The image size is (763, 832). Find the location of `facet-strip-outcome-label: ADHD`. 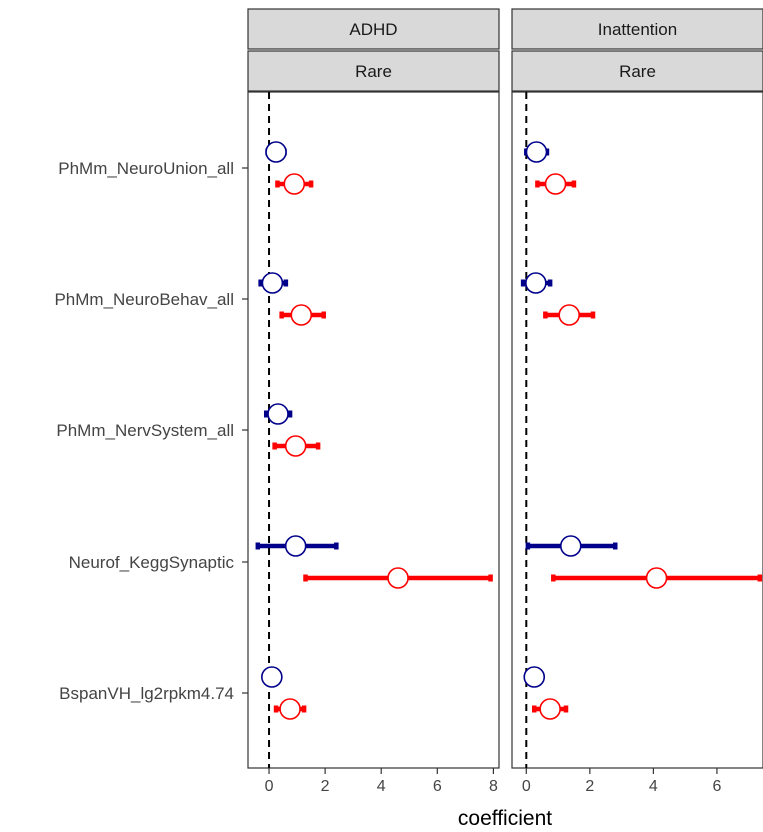

facet-strip-outcome-label: ADHD is located at coordinates (373, 29).